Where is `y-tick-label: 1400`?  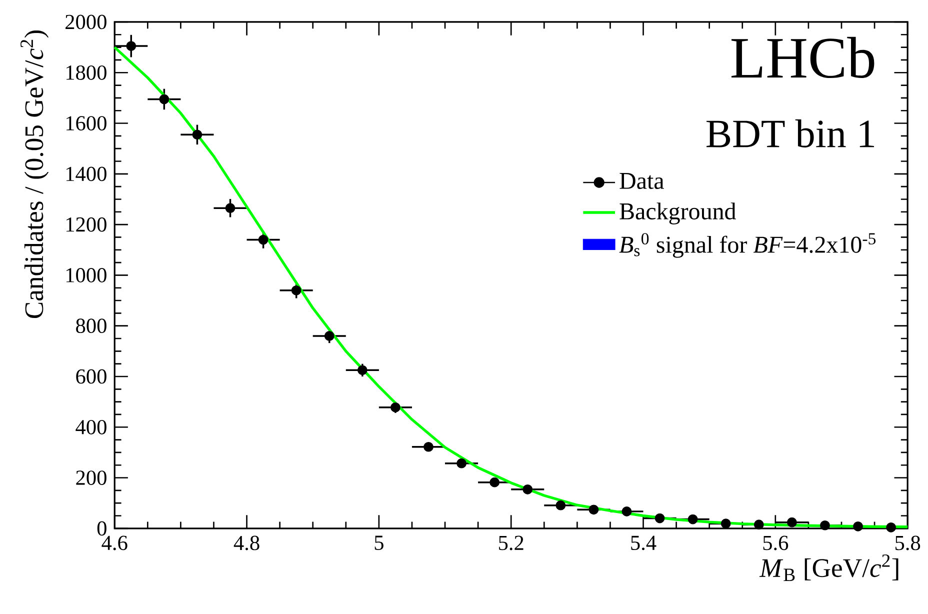 y-tick-label: 1400 is located at coordinates (86, 174).